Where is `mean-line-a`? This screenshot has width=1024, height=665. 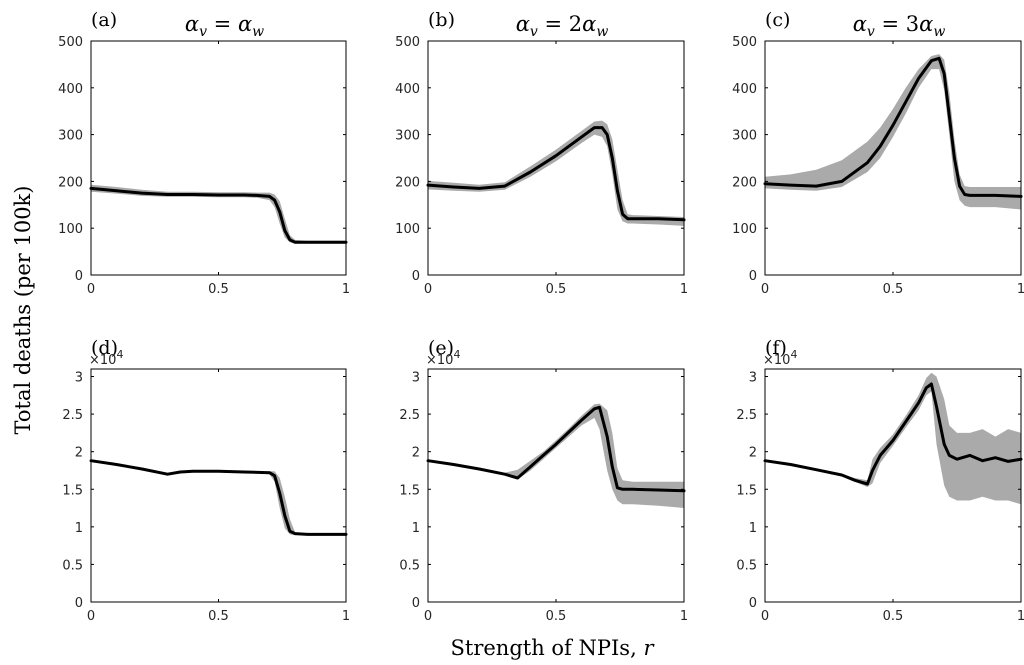
mean-line-a is located at coordinates (218, 215).